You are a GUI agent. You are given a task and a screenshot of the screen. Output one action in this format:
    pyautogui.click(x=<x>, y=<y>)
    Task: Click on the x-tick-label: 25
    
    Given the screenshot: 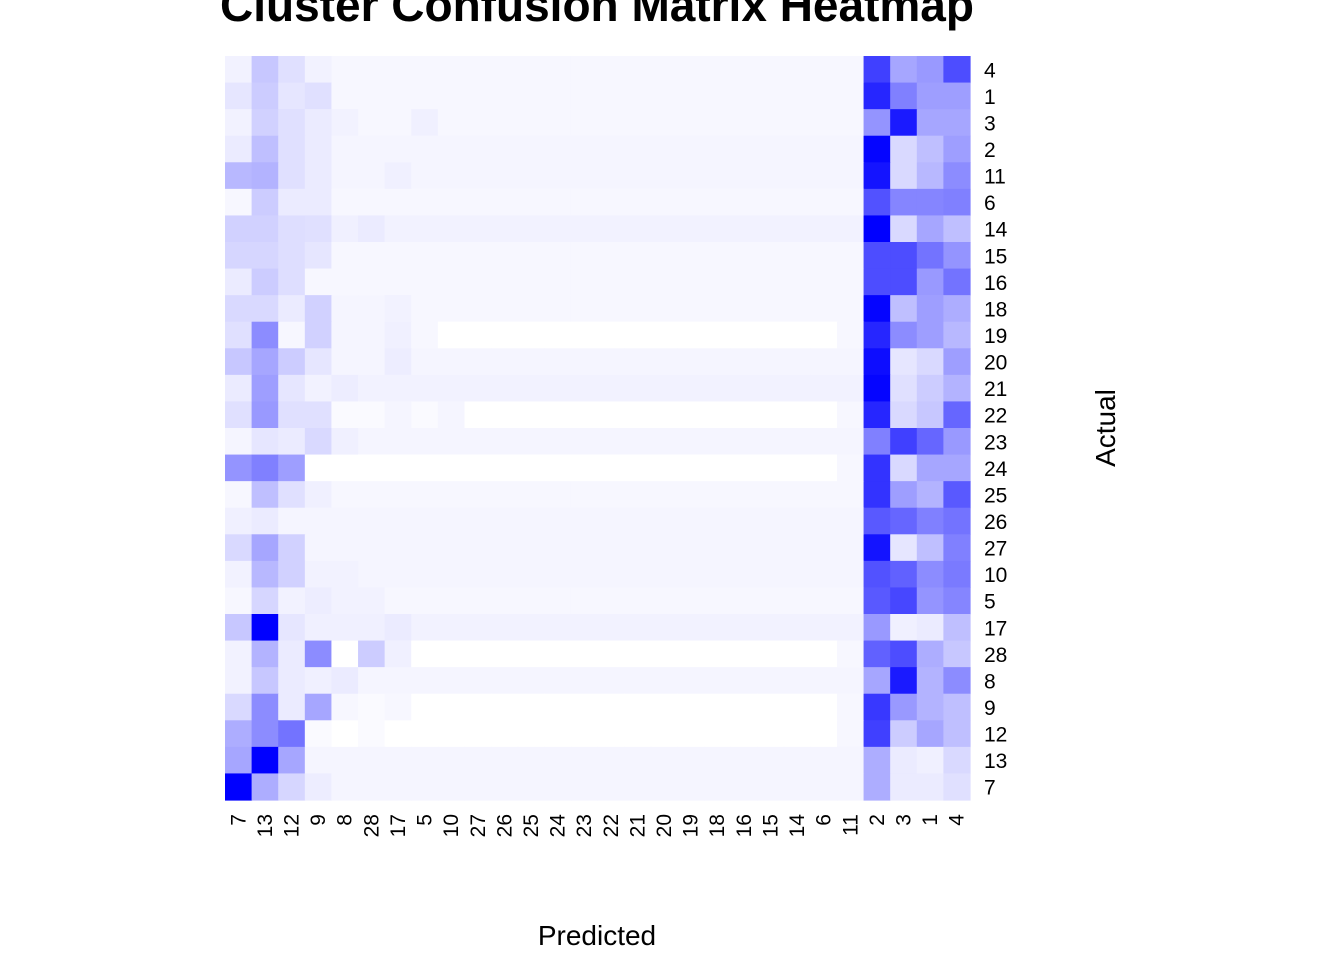 What is the action you would take?
    pyautogui.click(x=531, y=825)
    